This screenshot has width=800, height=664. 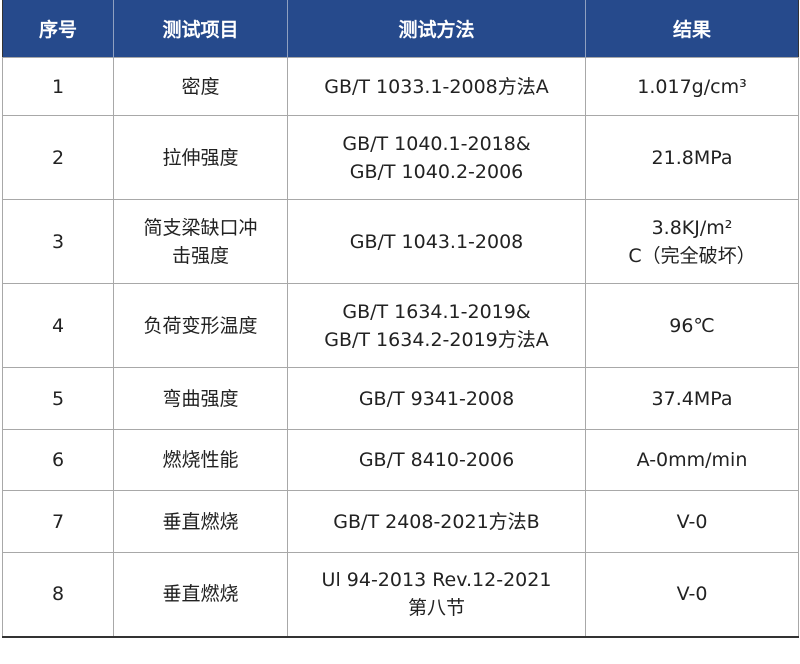 I want to click on cell-item-line: 负荷变形温度, so click(x=200, y=325).